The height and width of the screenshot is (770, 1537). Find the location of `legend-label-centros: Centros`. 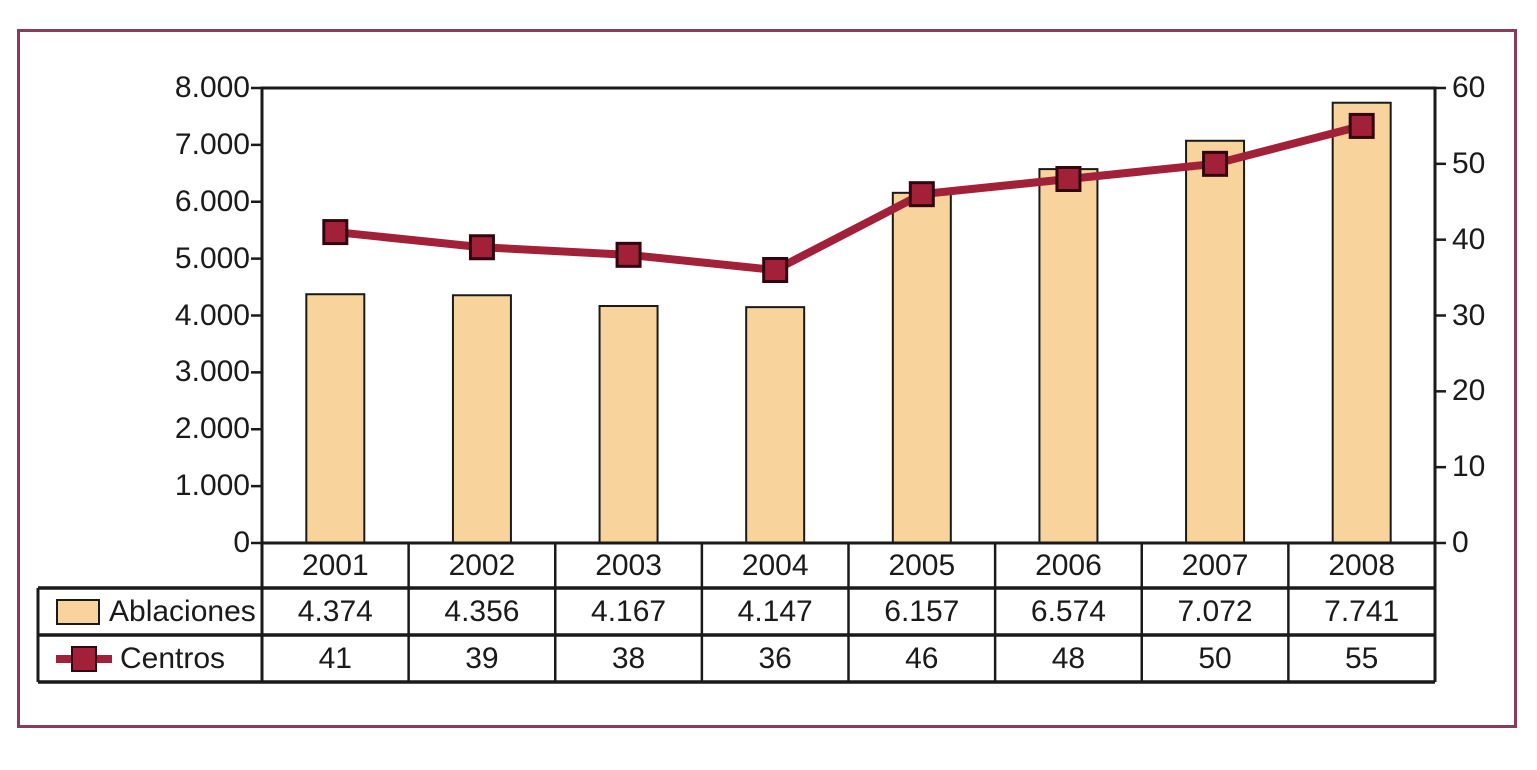

legend-label-centros: Centros is located at coordinates (173, 658).